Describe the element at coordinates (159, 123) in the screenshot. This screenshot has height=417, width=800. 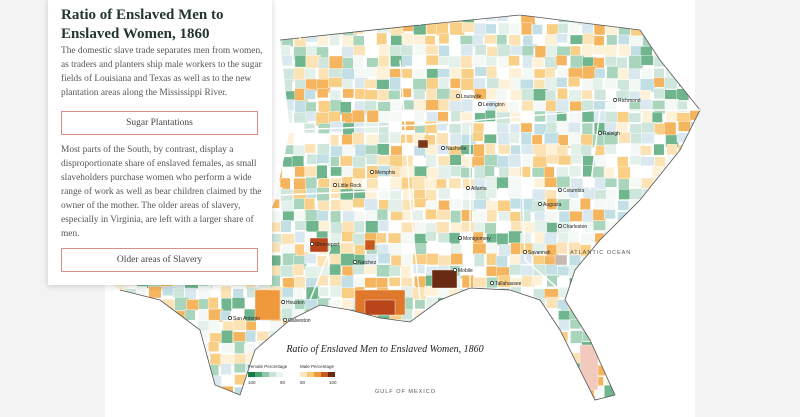
I see `button: Sugar Plantations` at that location.